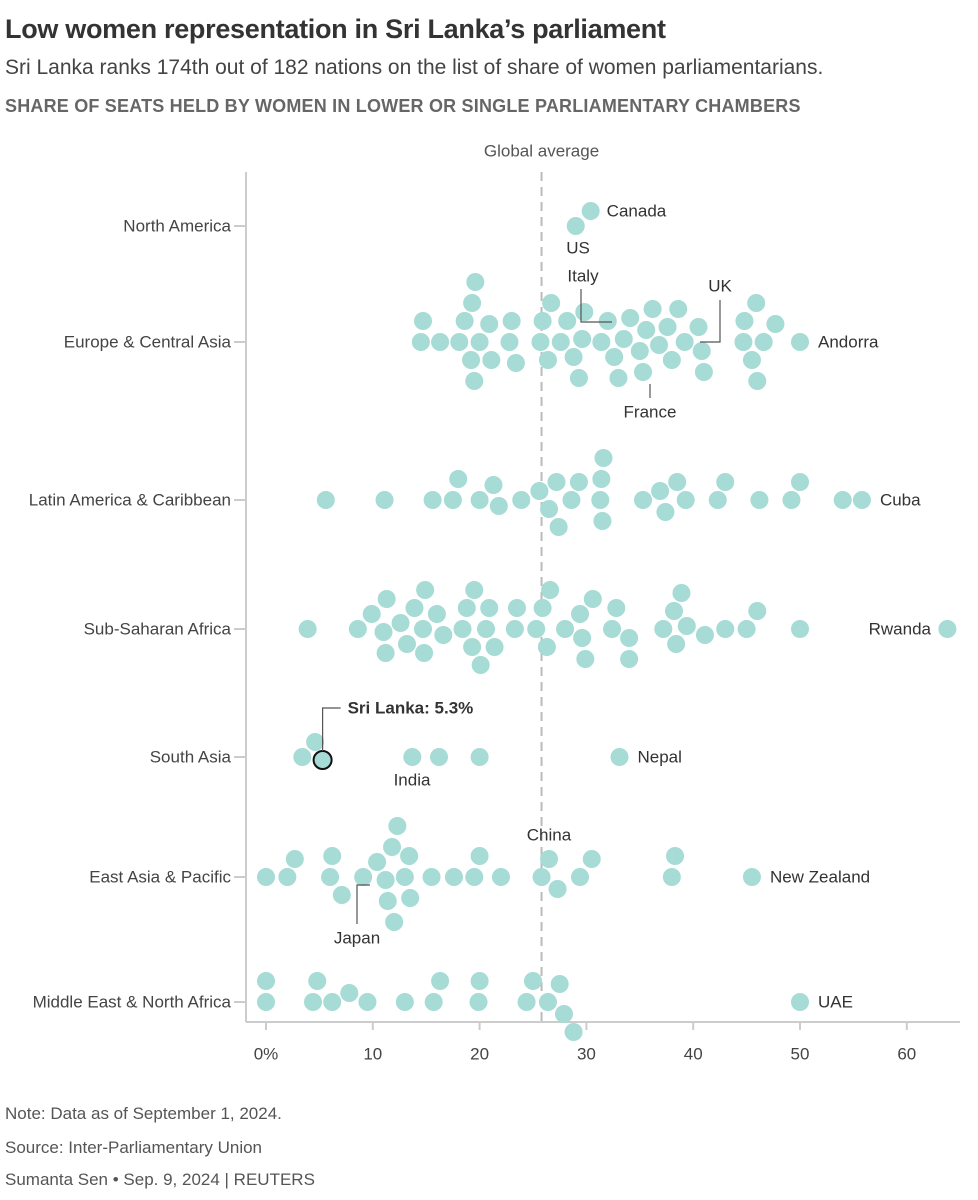  Describe the element at coordinates (900, 629) in the screenshot. I see `annotation-label: Rwanda` at that location.